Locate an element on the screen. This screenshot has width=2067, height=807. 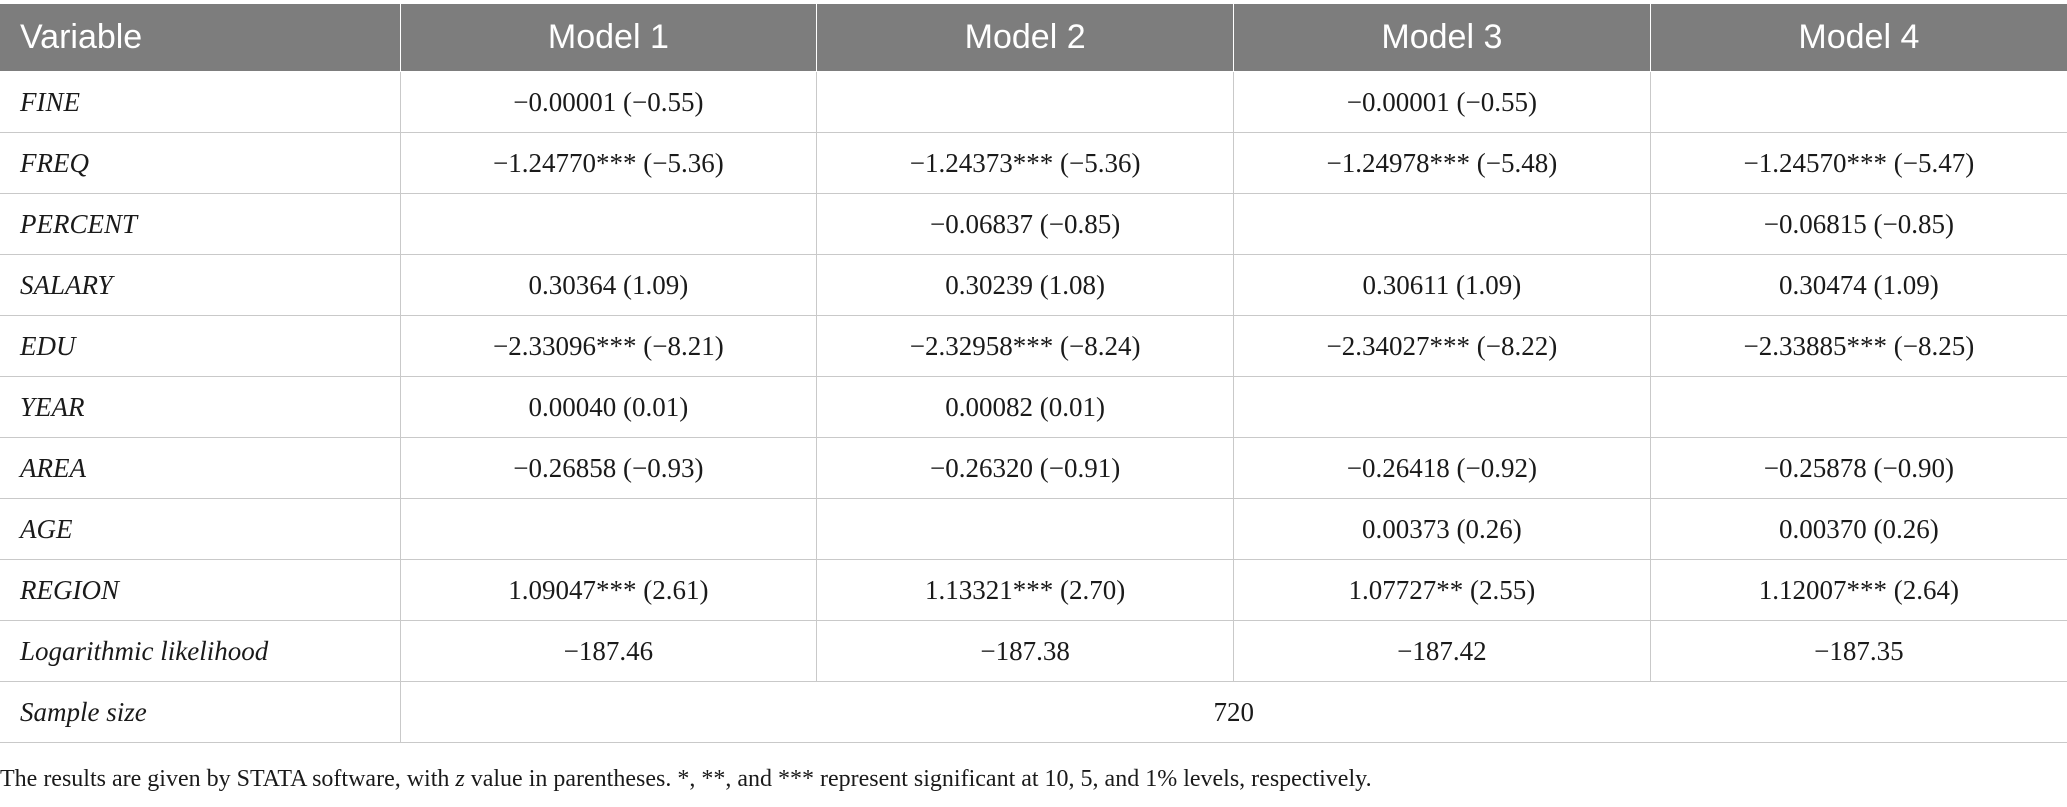
model-3-value: −2.34027*** (−8.22) is located at coordinates (1442, 346).